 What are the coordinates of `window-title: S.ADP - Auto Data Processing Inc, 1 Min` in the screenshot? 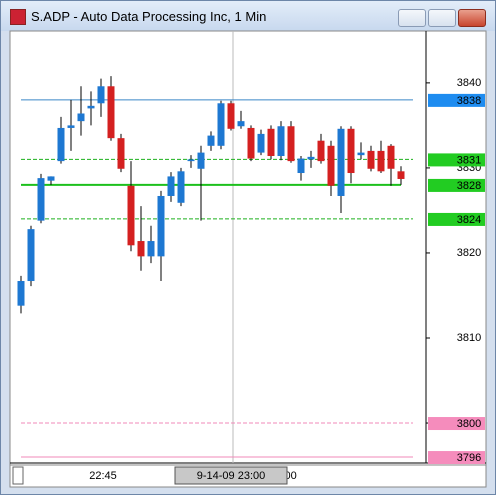 It's located at (149, 16).